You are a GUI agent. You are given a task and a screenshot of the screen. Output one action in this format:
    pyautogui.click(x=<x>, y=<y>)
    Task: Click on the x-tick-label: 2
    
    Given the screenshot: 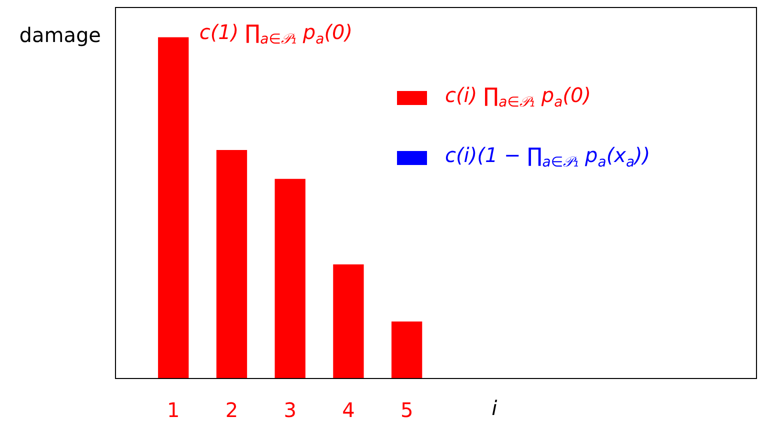 What is the action you would take?
    pyautogui.click(x=231, y=410)
    